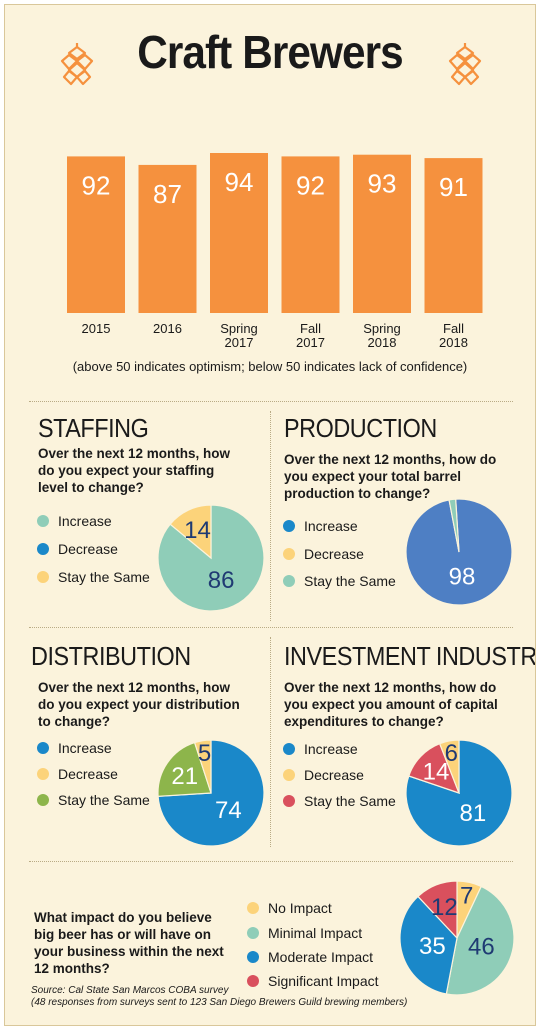 The image size is (540, 1034). I want to click on bar-value-label: 92, so click(96, 185).